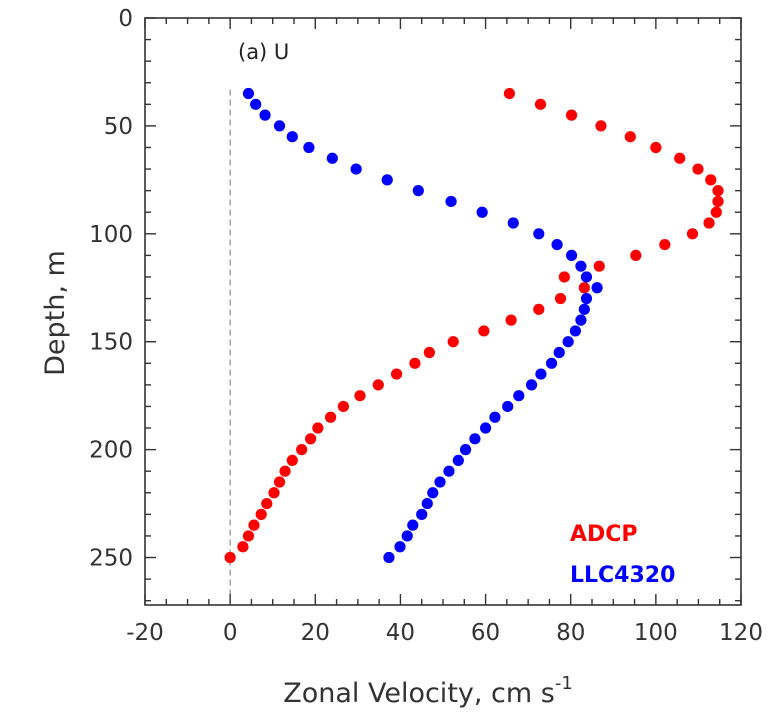 Image resolution: width=773 pixels, height=713 pixels. What do you see at coordinates (111, 235) in the screenshot?
I see `y-tick-label: 100` at bounding box center [111, 235].